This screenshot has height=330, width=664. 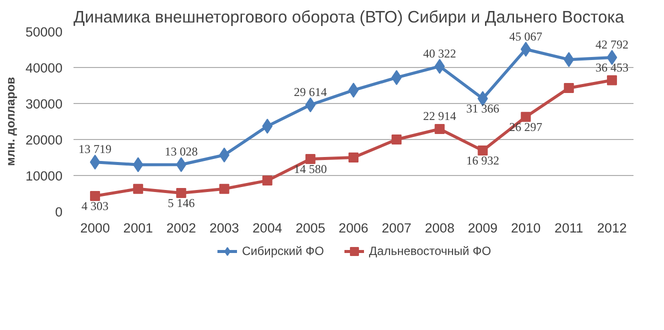 What do you see at coordinates (43, 68) in the screenshot?
I see `y-tick-label: 40000` at bounding box center [43, 68].